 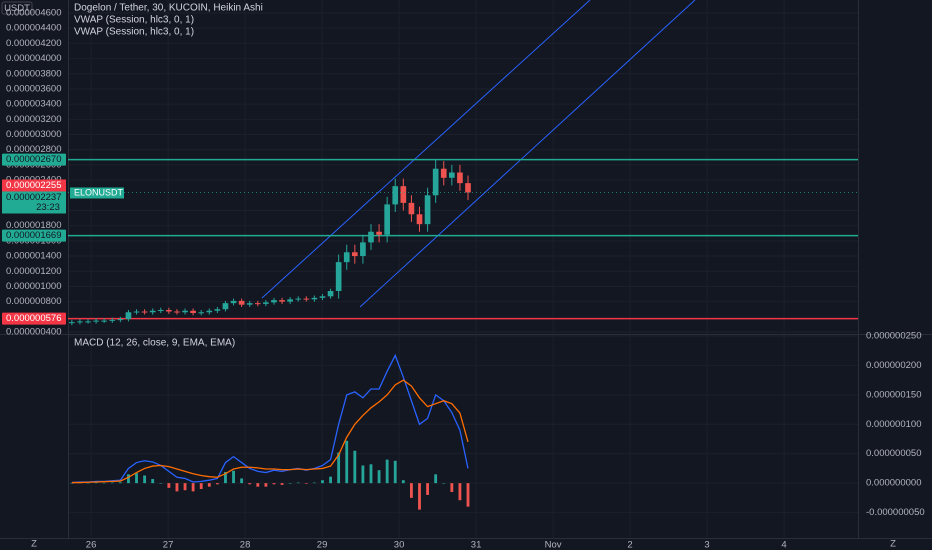 I want to click on y2-tick-label: 0.000000100, so click(x=893, y=424).